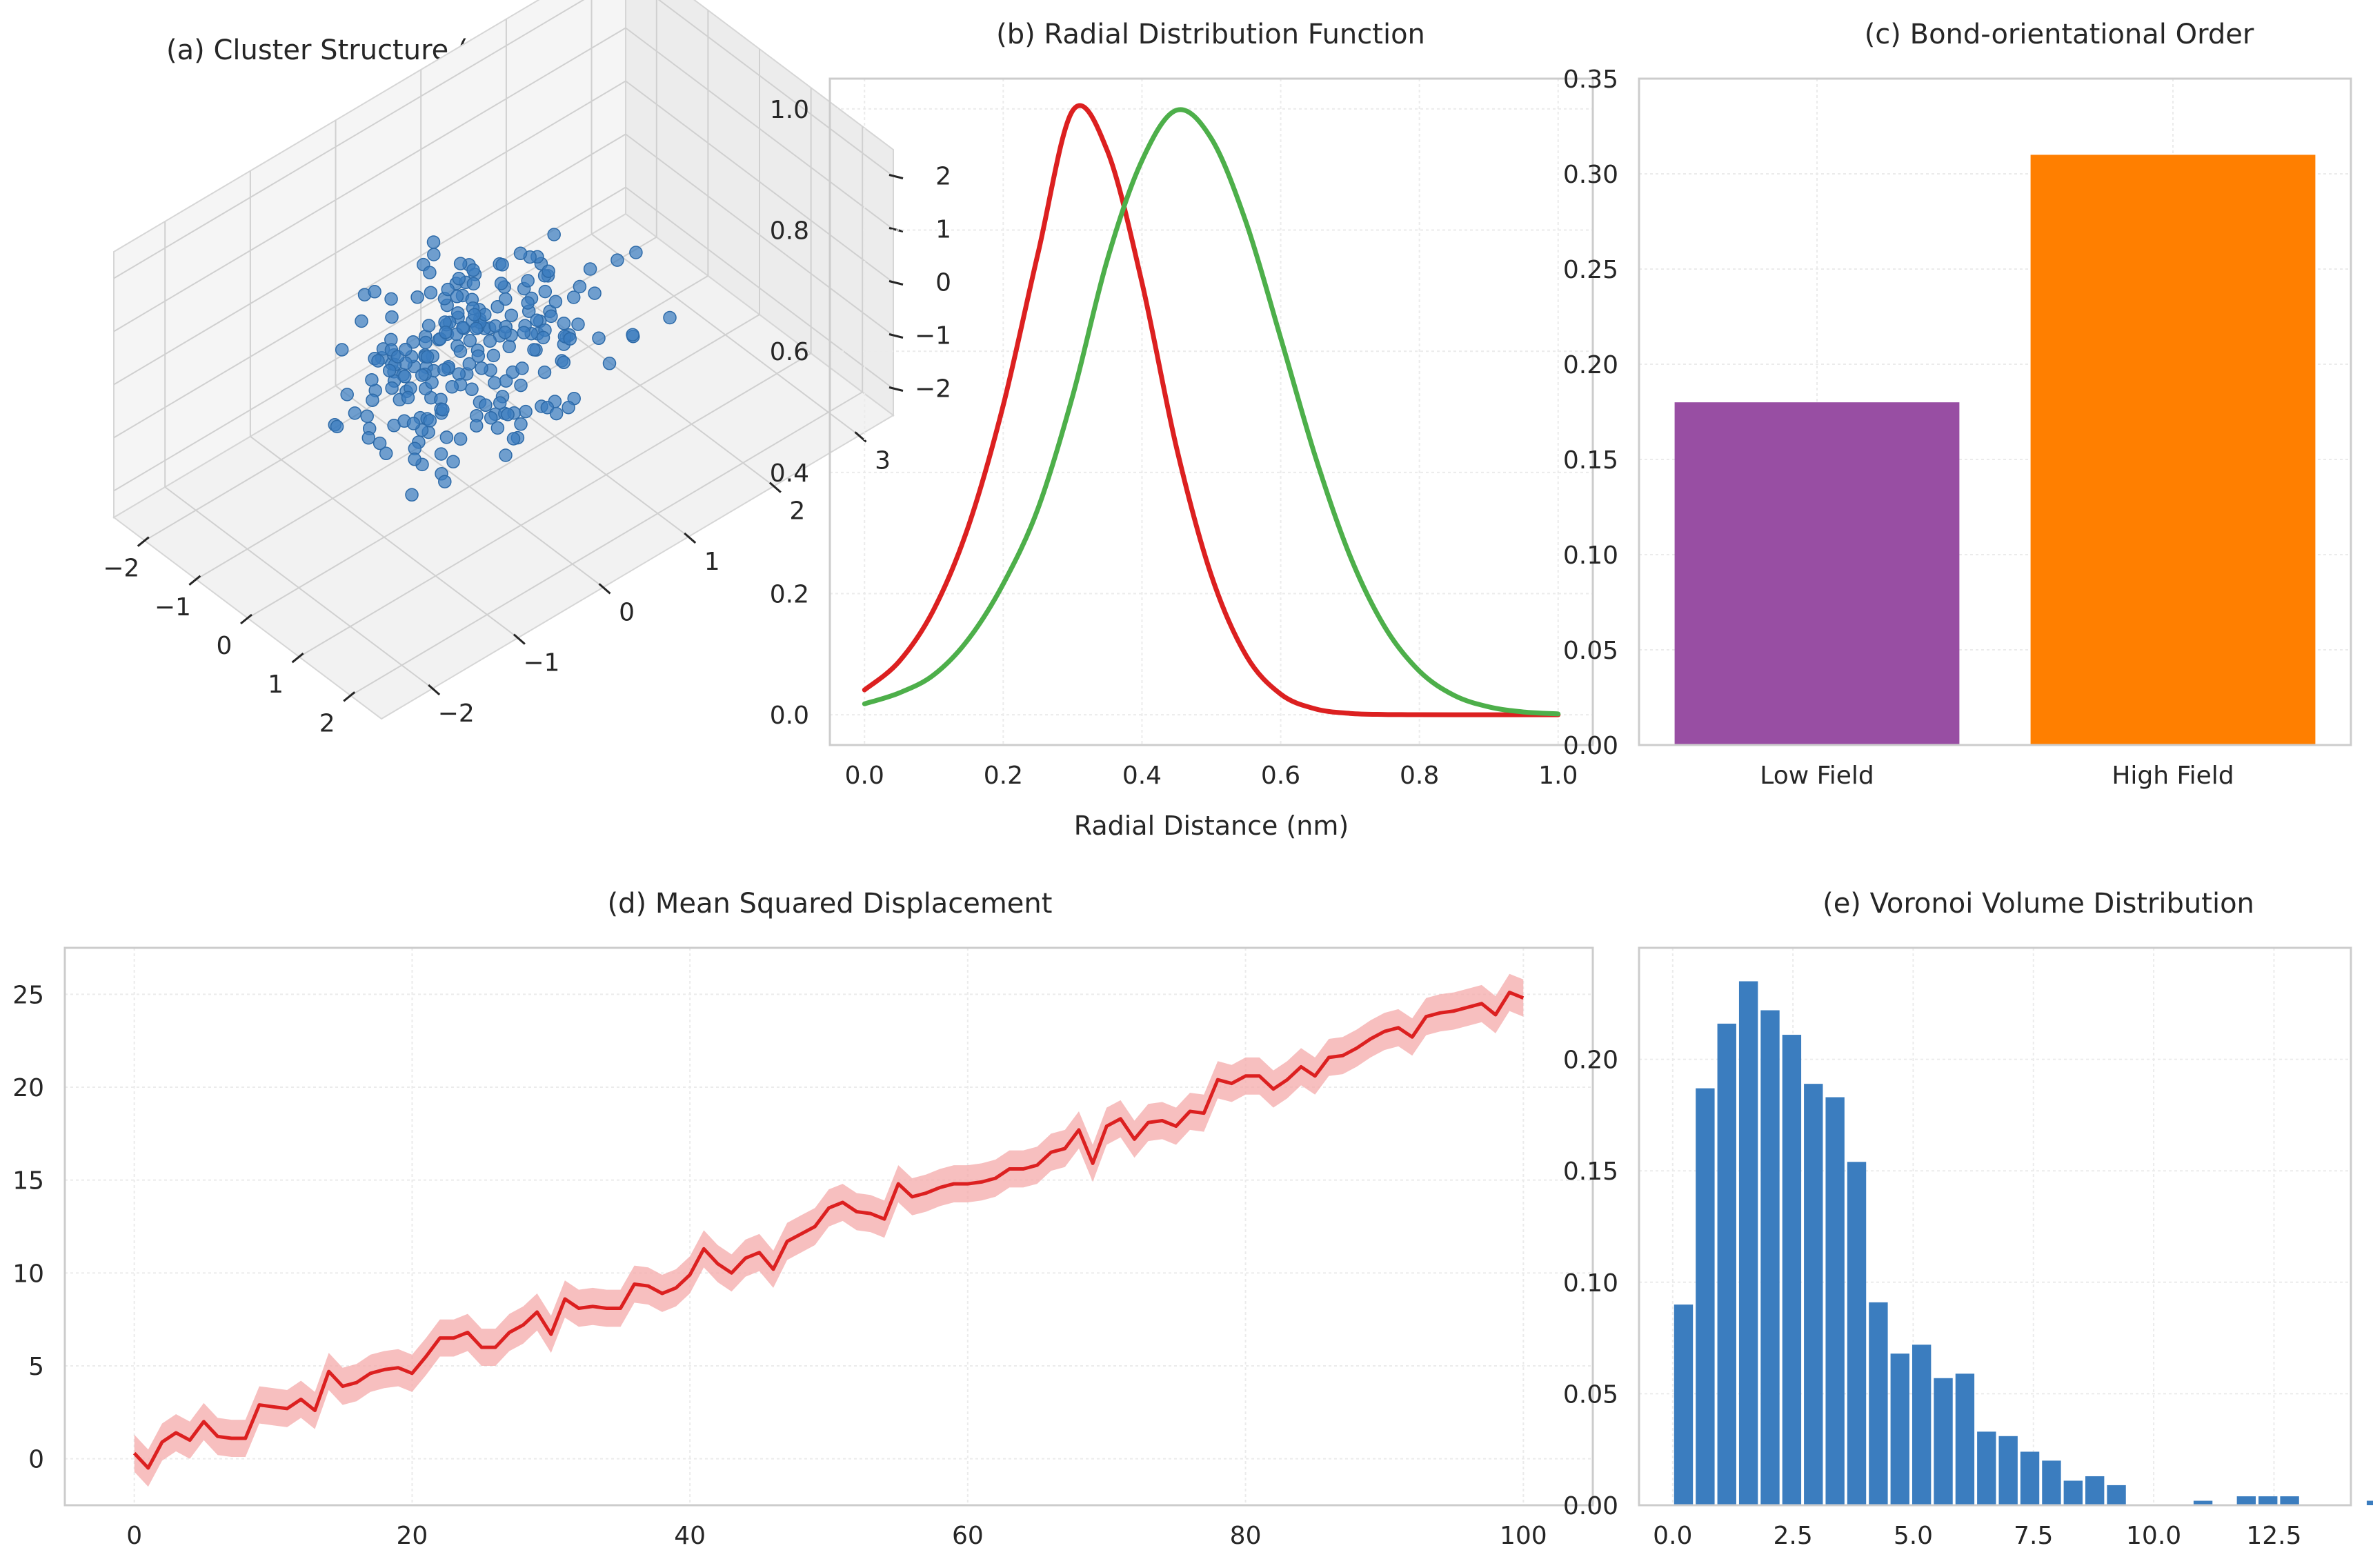  I want to click on panel-e-ticks: 0.0 2.5 5.0 7.5 10.0 12.5 0.00 0.05 0.10 0.15 0.20, so click(1933, 1298).